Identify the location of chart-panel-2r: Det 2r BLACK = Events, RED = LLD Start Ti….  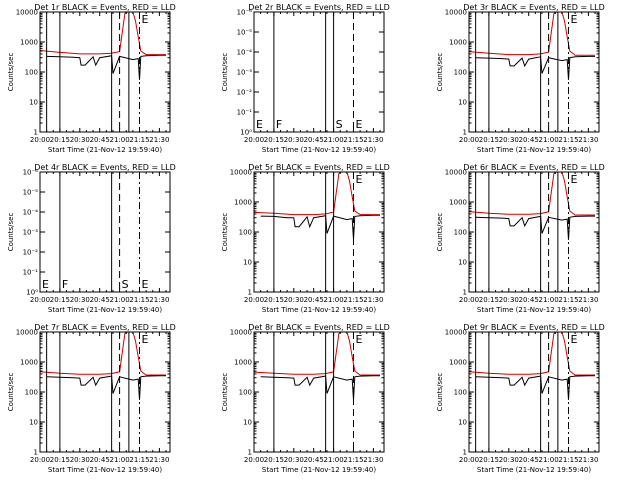
(305, 78).